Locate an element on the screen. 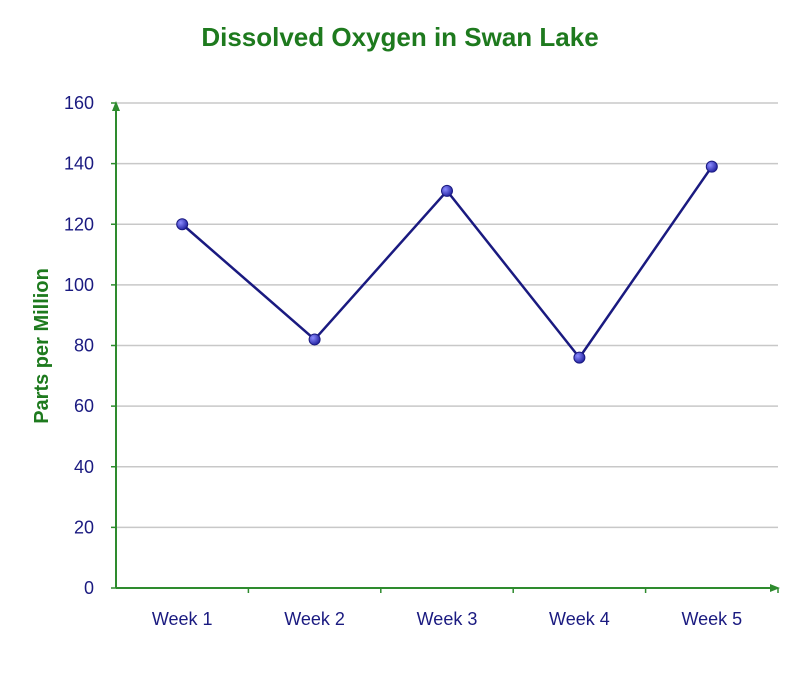 The image size is (800, 674). y-tick-label: 120 is located at coordinates (79, 224).